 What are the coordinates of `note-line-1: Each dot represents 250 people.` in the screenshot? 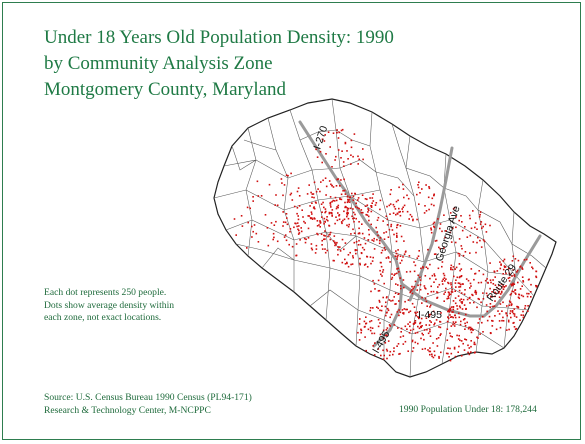 It's located at (105, 292).